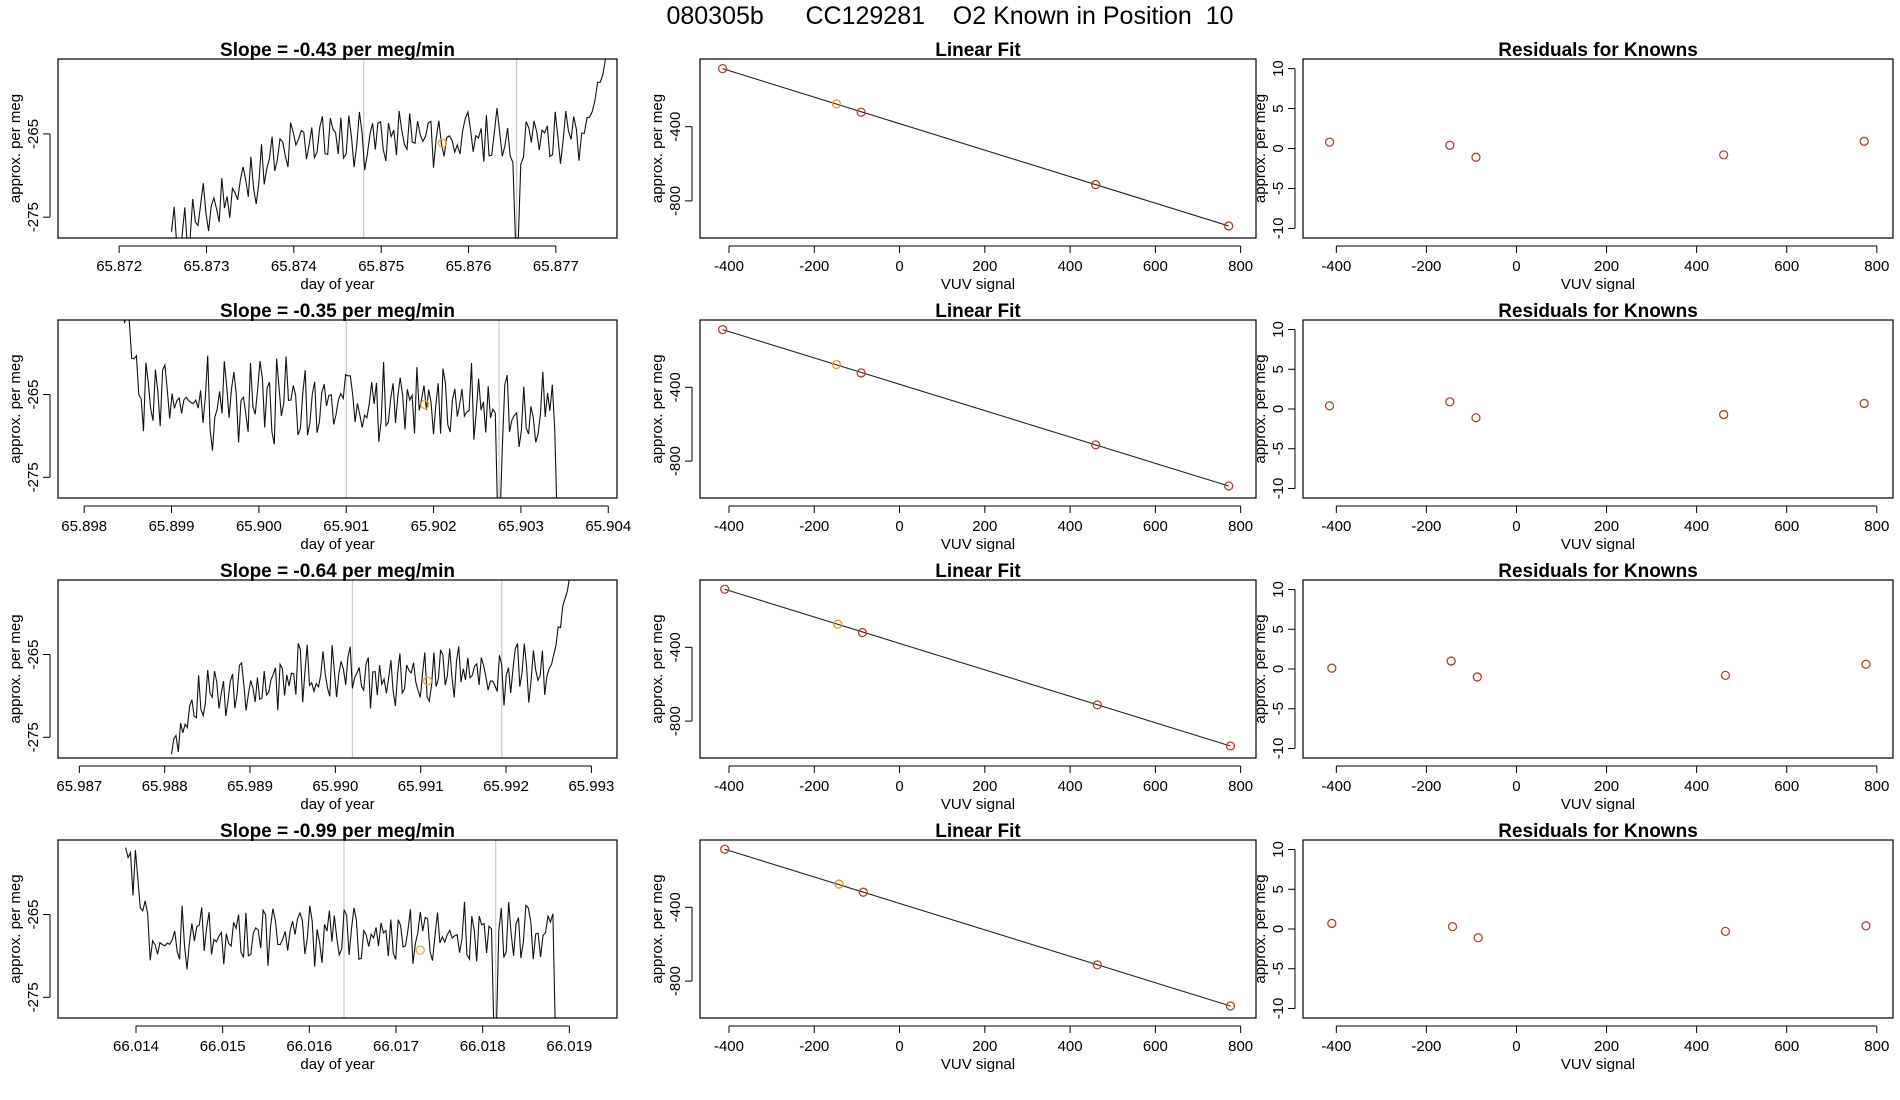 This screenshot has height=1100, width=1900. I want to click on x-tick-label: 66.016, so click(309, 1046).